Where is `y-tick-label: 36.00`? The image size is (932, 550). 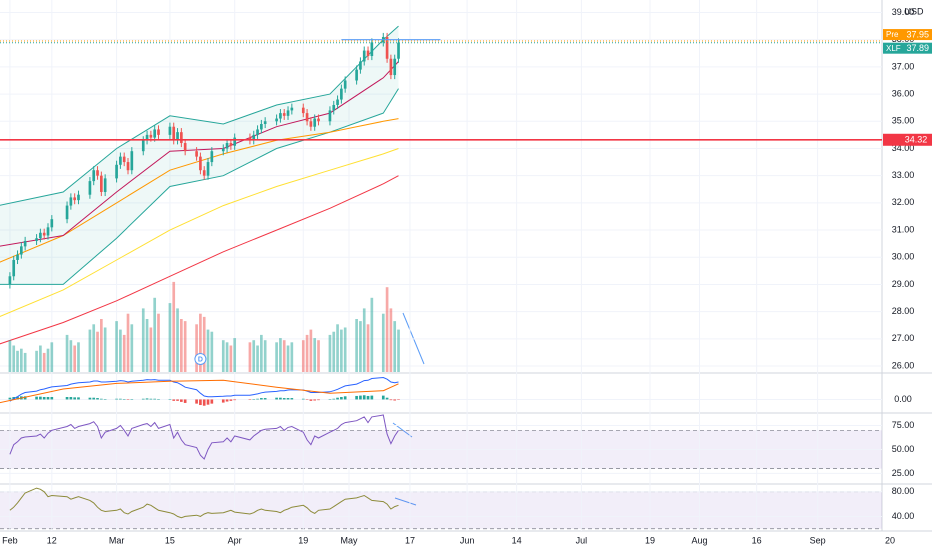 y-tick-label: 36.00 is located at coordinates (903, 93).